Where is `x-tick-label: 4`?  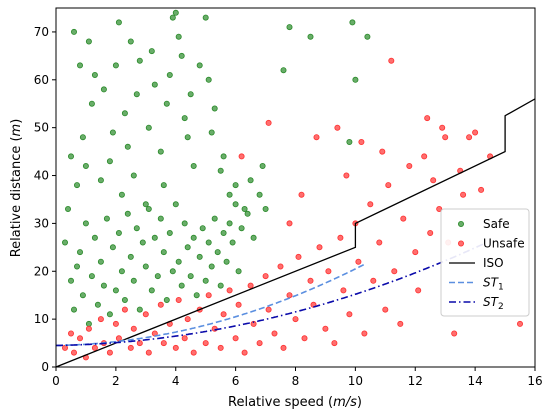 x-tick-label: 4 is located at coordinates (176, 381).